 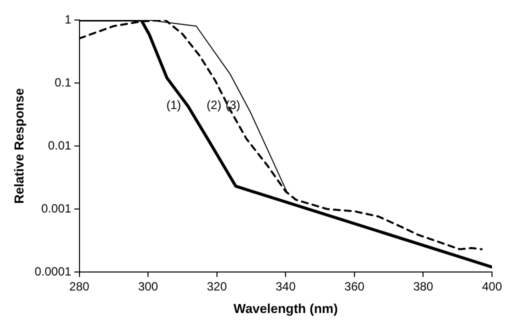 What do you see at coordinates (233, 105) in the screenshot?
I see `annotation: (3)` at bounding box center [233, 105].